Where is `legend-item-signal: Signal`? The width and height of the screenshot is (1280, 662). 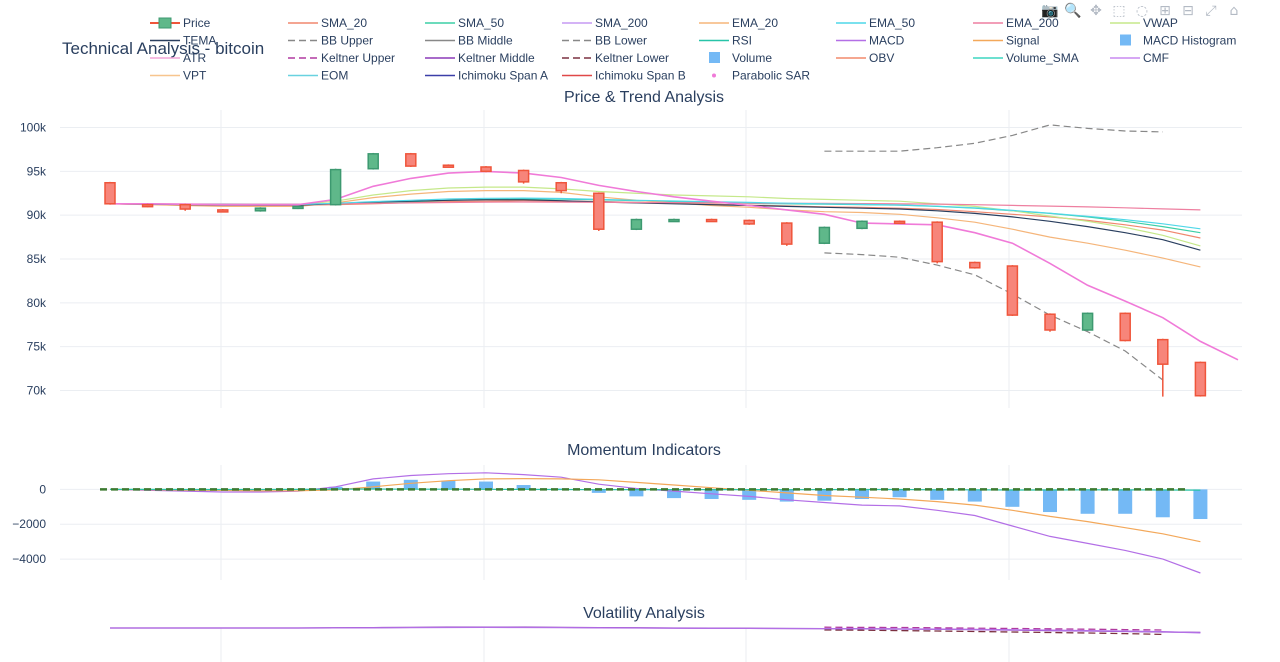
legend-item-signal: Signal is located at coordinates (1006, 41).